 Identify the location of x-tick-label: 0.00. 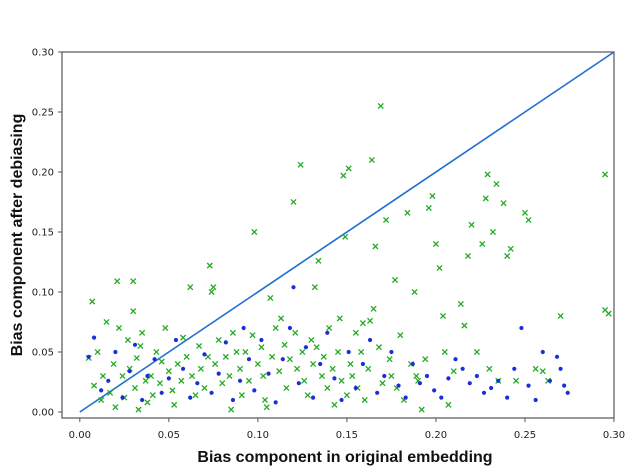
(80, 435).